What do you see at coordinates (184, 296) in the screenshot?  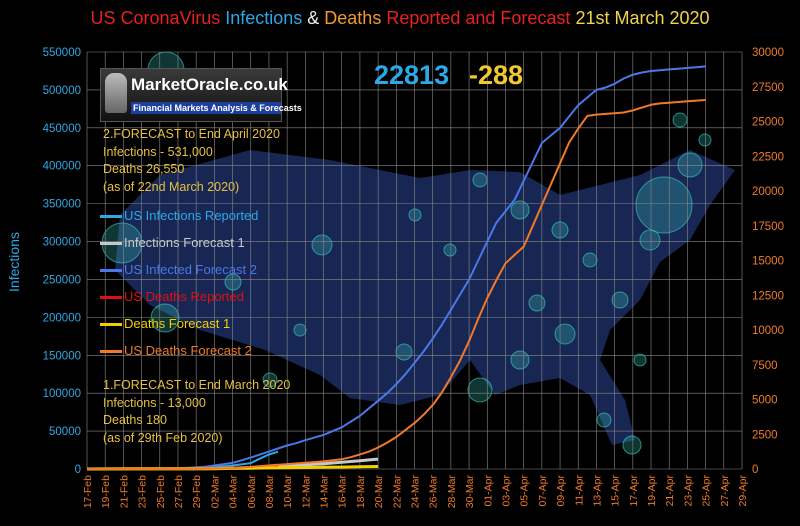 I see `legend-label: US Deaths Reported` at bounding box center [184, 296].